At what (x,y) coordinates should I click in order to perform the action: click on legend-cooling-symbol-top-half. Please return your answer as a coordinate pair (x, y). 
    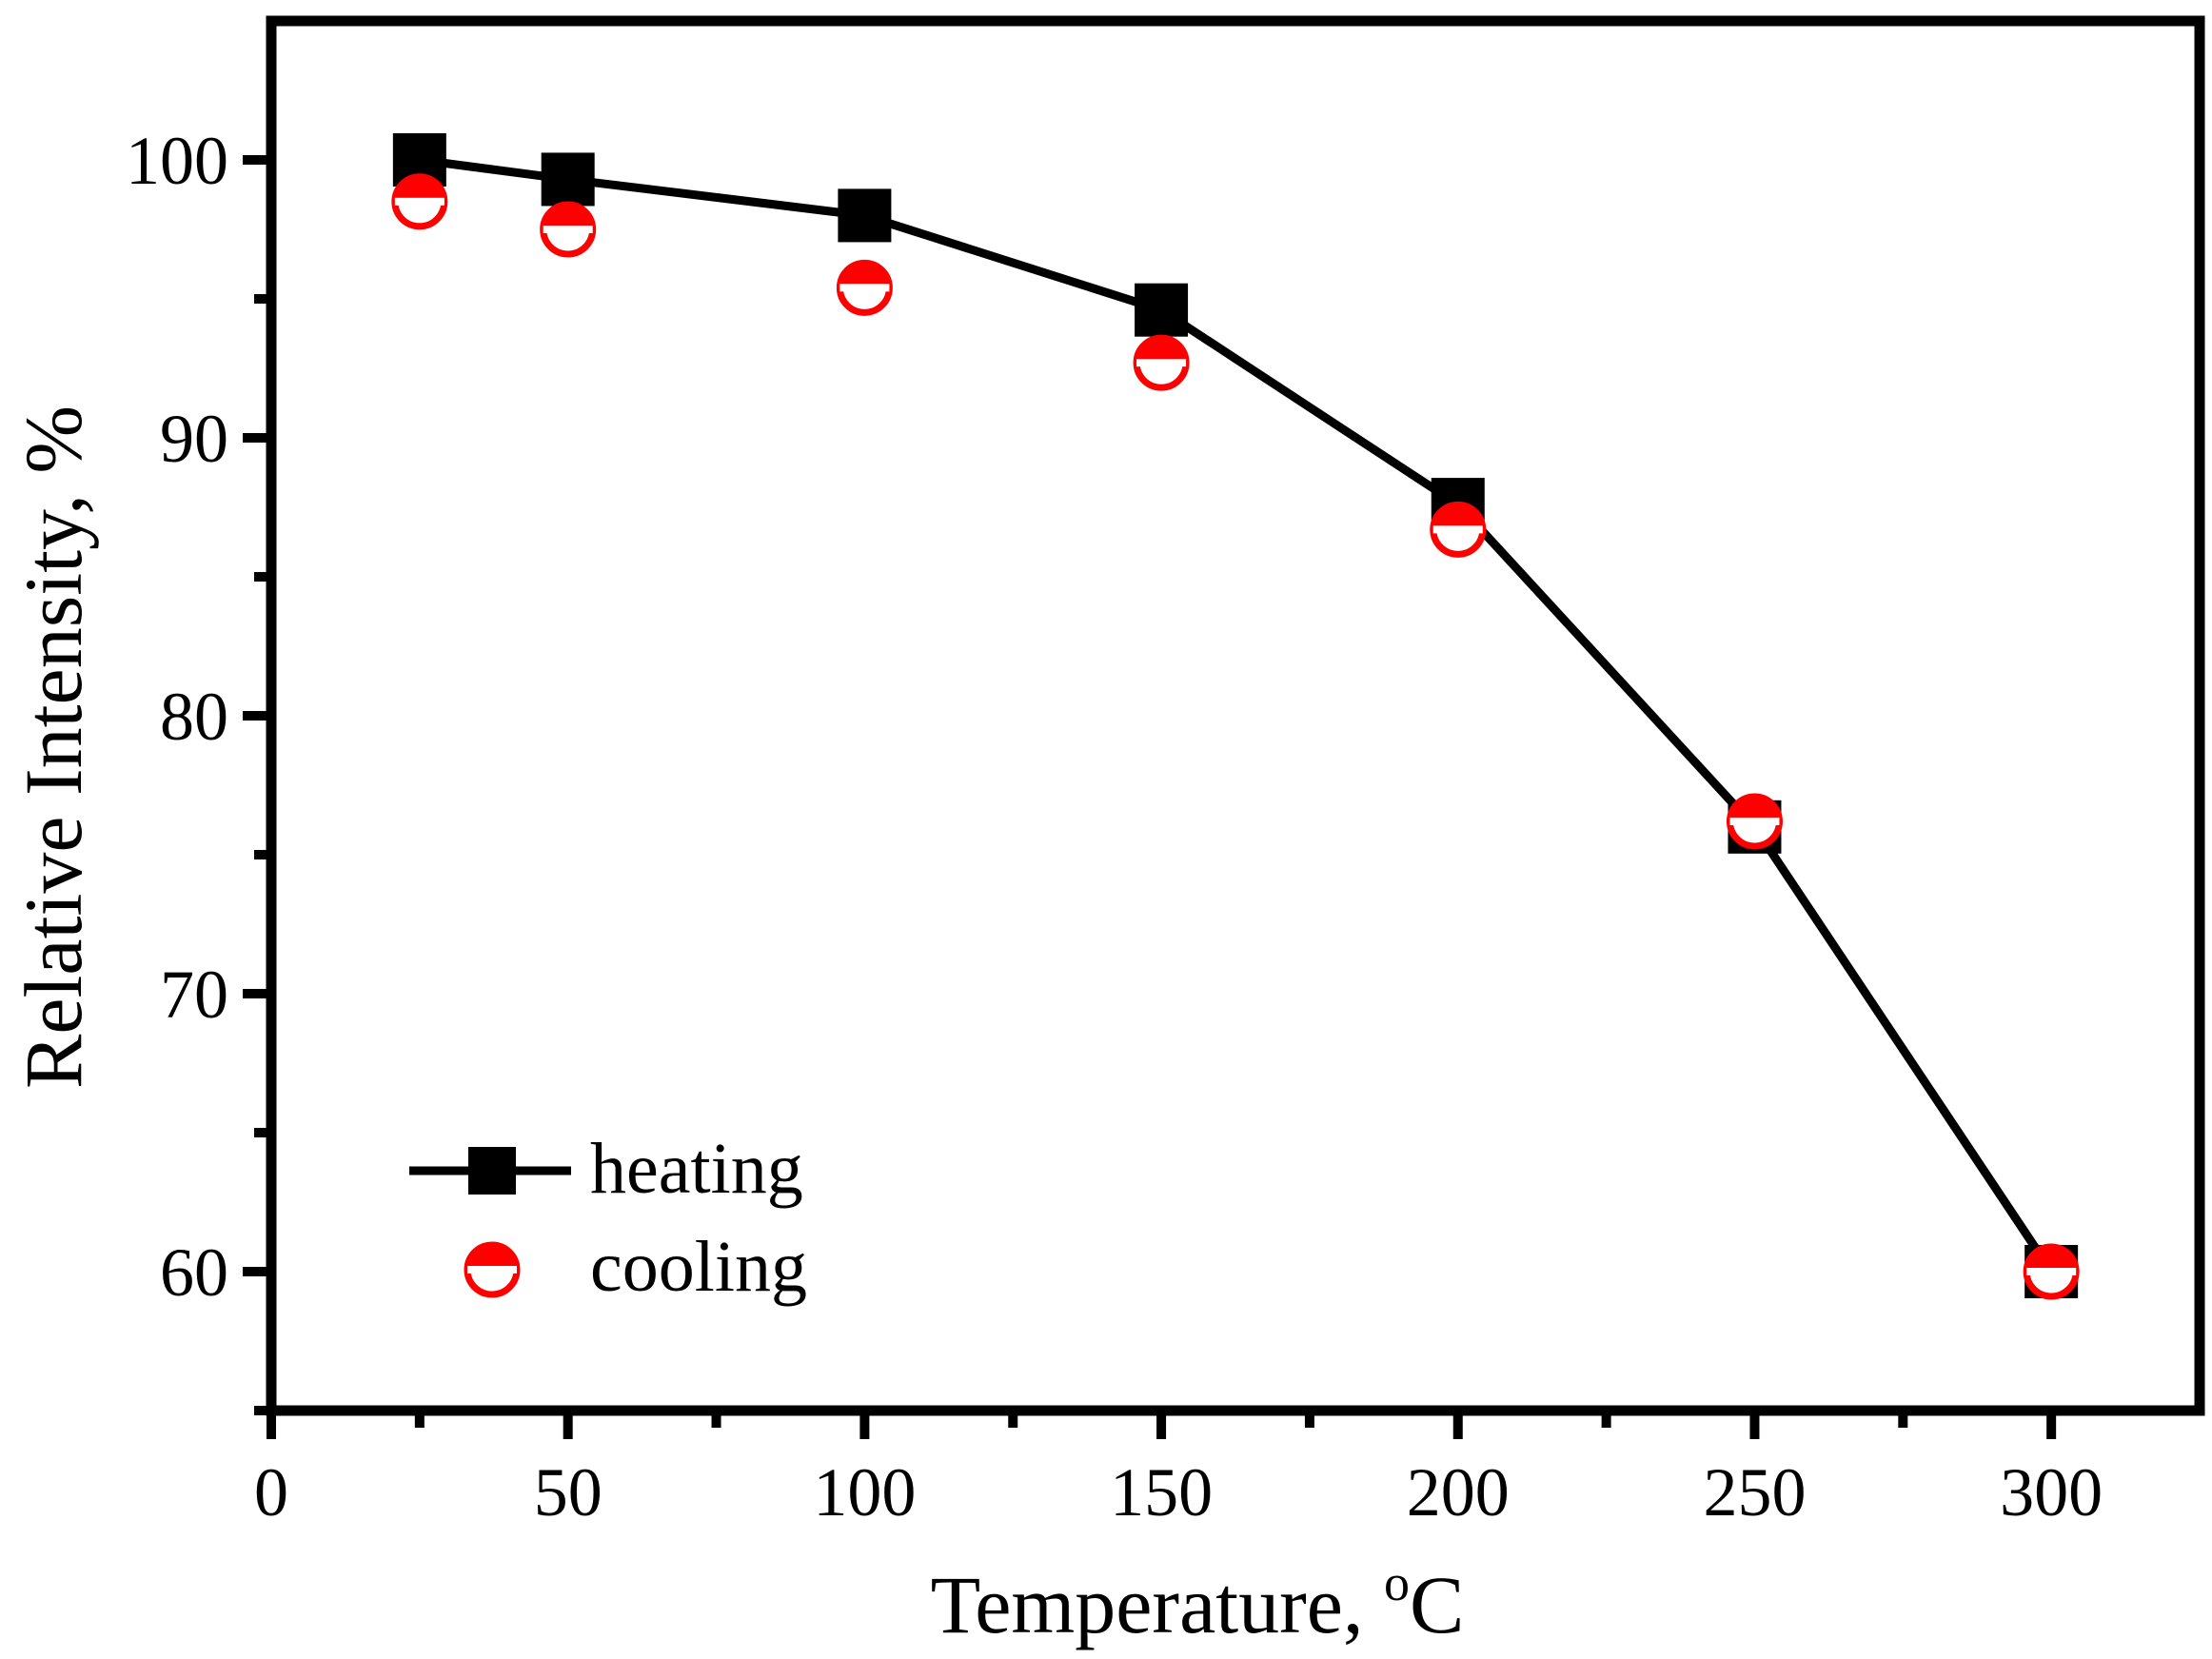
    Looking at the image, I should click on (492, 1257).